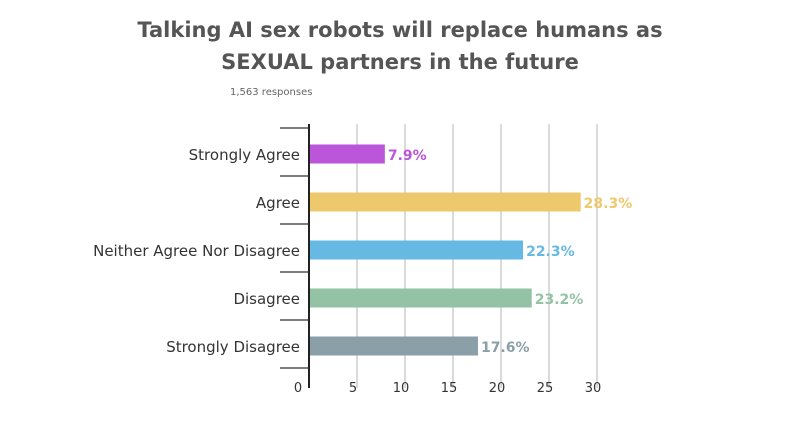 The width and height of the screenshot is (800, 440). What do you see at coordinates (278, 203) in the screenshot?
I see `category-label-1: Agree` at bounding box center [278, 203].